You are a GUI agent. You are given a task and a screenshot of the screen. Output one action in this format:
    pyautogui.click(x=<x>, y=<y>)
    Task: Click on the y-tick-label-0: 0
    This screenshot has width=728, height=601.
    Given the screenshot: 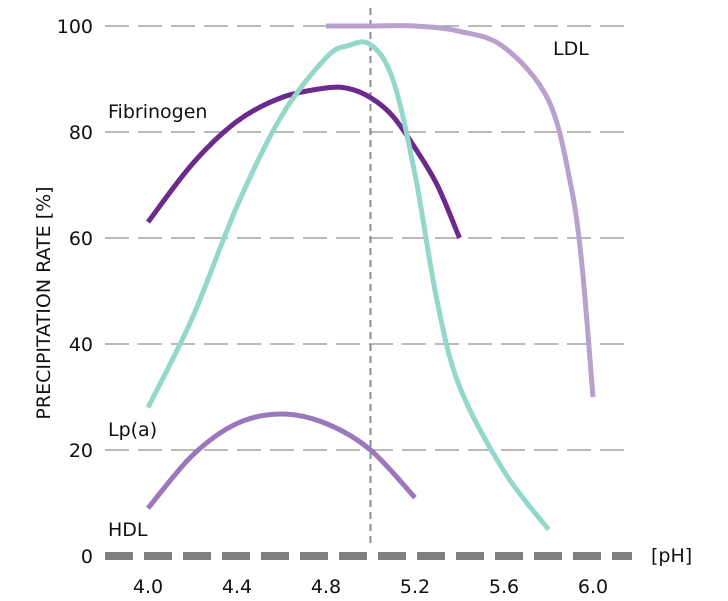 What is the action you would take?
    pyautogui.click(x=87, y=557)
    